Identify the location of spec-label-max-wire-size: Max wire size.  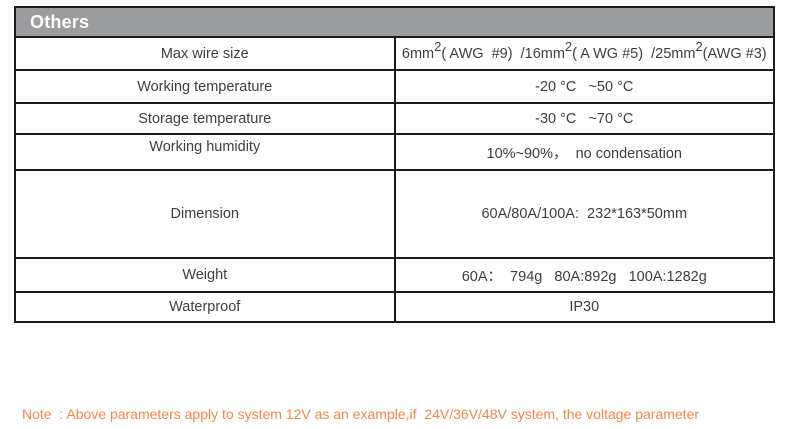
(205, 53).